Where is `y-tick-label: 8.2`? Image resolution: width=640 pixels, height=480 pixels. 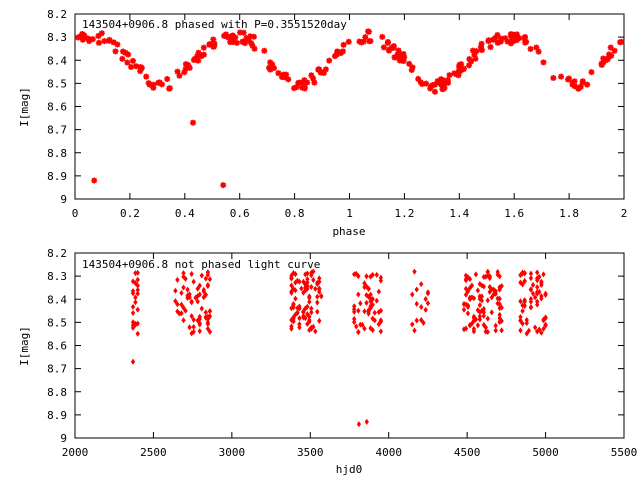 y-tick-label: 8.2 is located at coordinates (57, 14).